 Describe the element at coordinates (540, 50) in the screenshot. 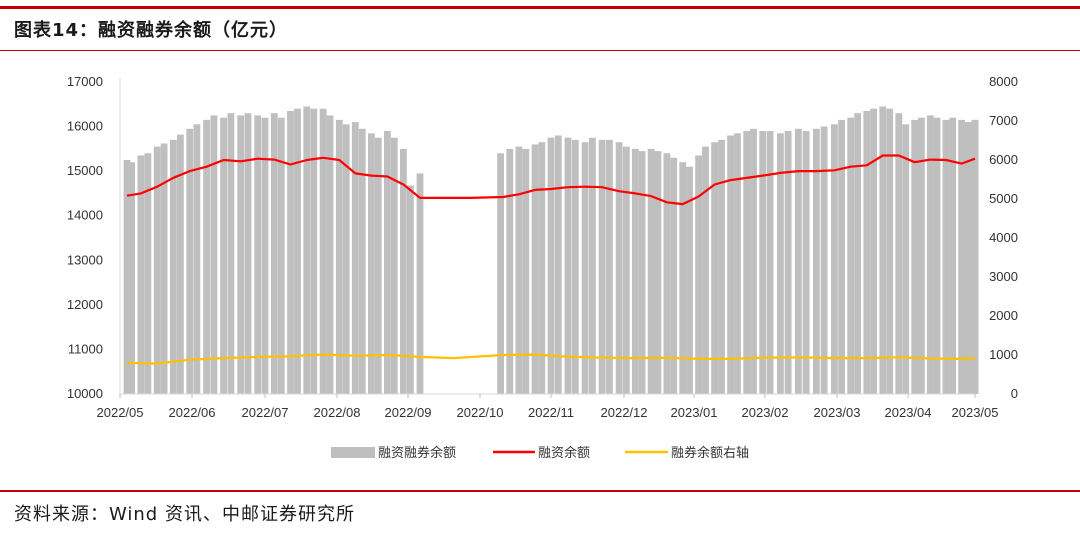

I see `title-rule` at that location.